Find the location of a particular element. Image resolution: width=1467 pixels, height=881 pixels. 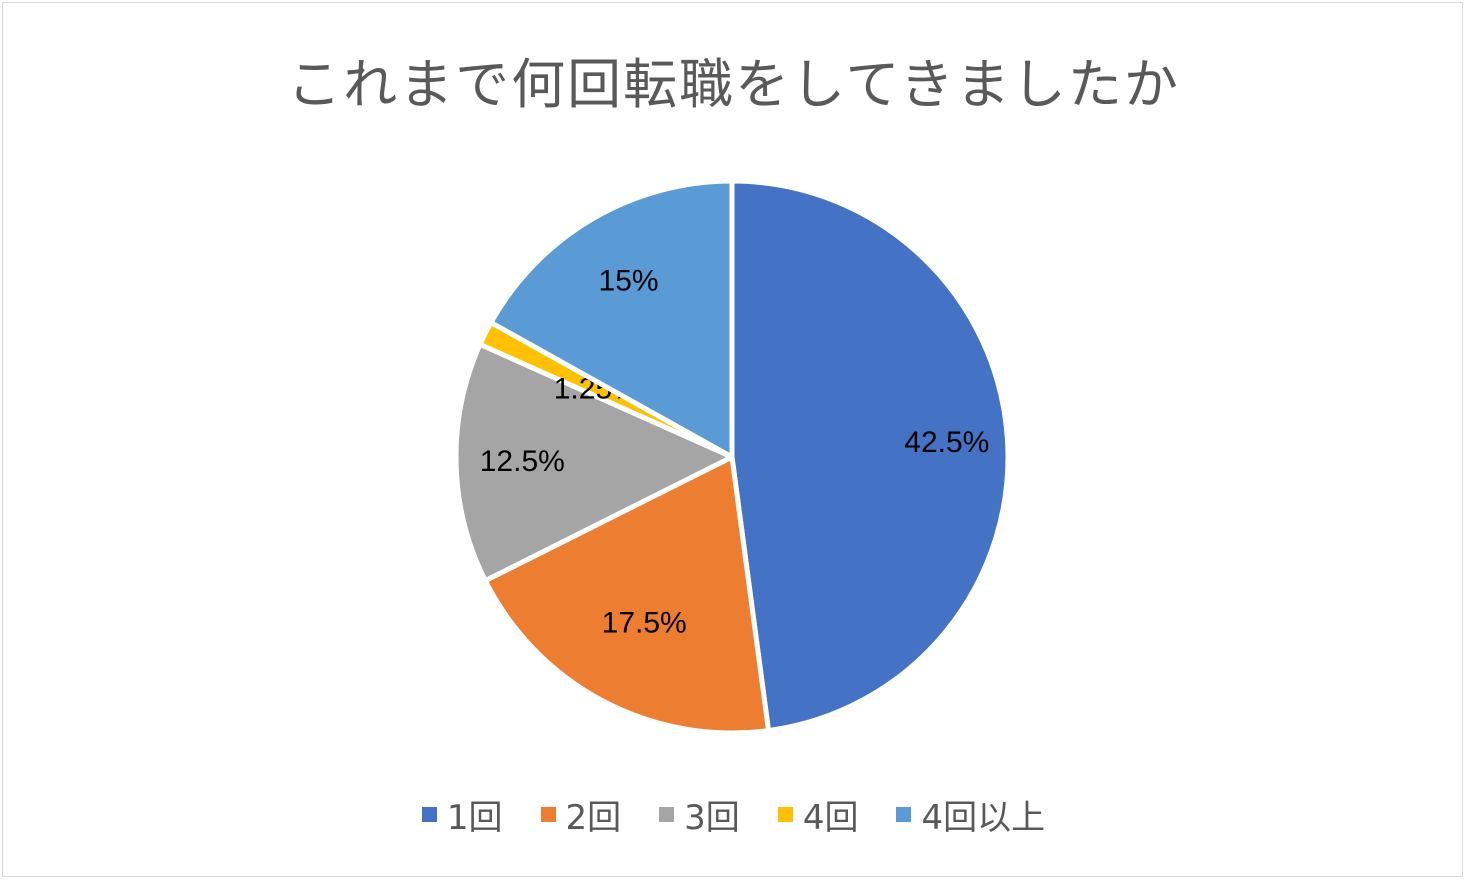

legend-item-5: 4回以上 is located at coordinates (970, 814).